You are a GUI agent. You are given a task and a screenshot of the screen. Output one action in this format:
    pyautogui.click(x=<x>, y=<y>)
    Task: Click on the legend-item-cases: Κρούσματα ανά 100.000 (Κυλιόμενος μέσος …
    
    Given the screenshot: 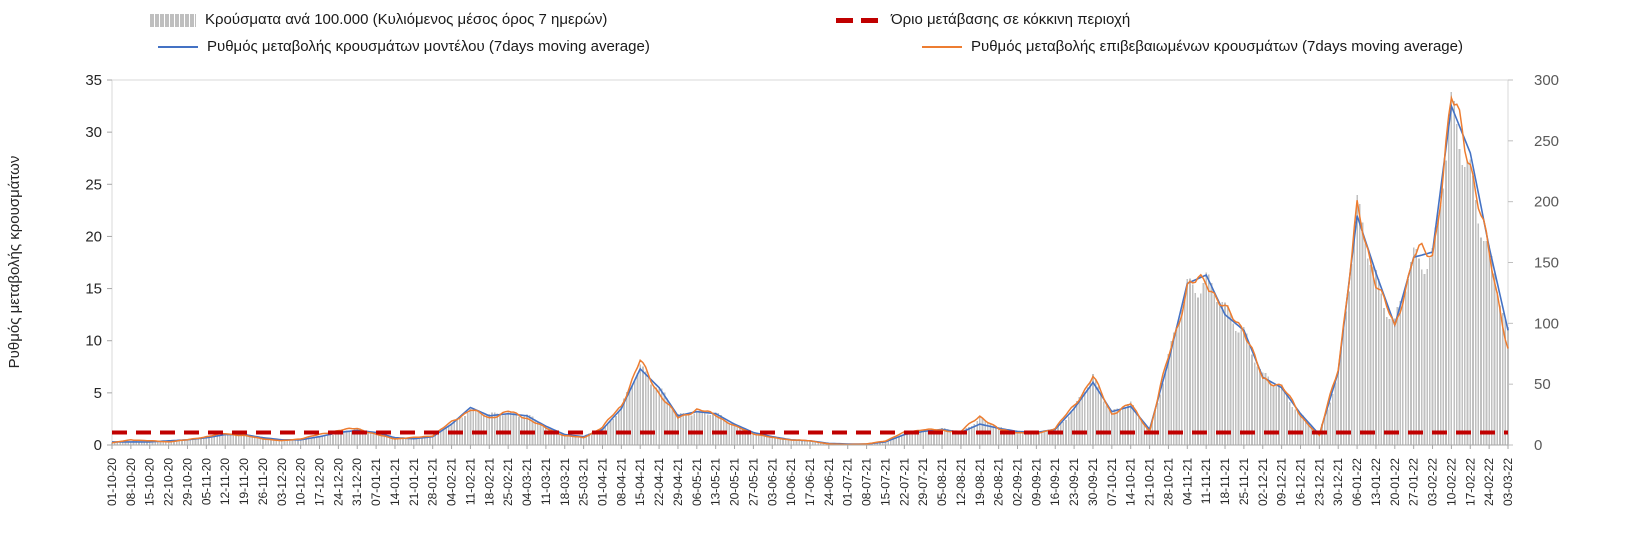 What is the action you would take?
    pyautogui.click(x=378, y=20)
    